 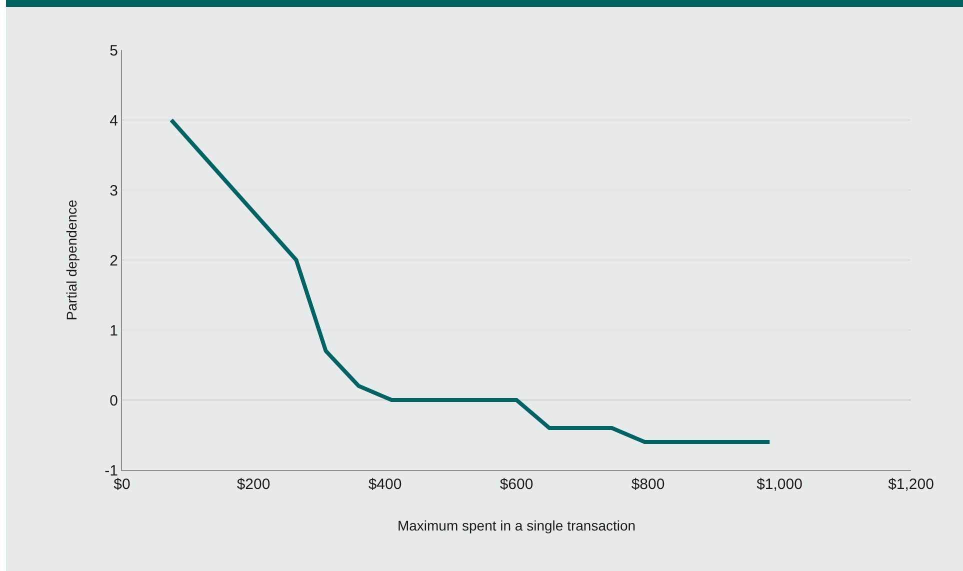 What do you see at coordinates (114, 261) in the screenshot?
I see `y-tick-label: 2` at bounding box center [114, 261].